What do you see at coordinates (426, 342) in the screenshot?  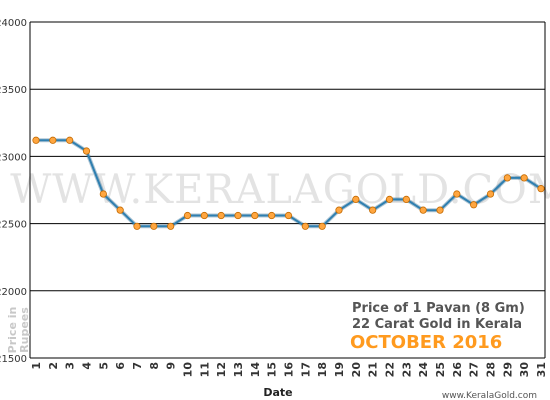 I see `caption-month: OCTOBER 2016` at bounding box center [426, 342].